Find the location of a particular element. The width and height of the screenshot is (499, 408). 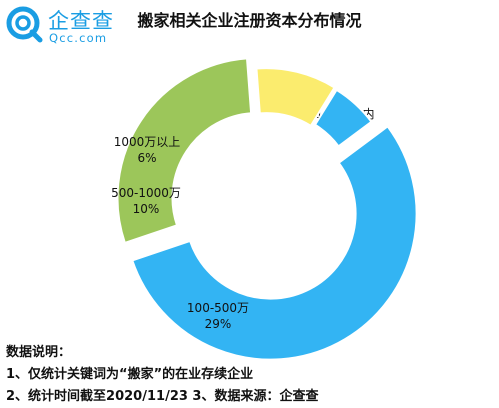

logo-text: 企查查 is located at coordinates (81, 21).